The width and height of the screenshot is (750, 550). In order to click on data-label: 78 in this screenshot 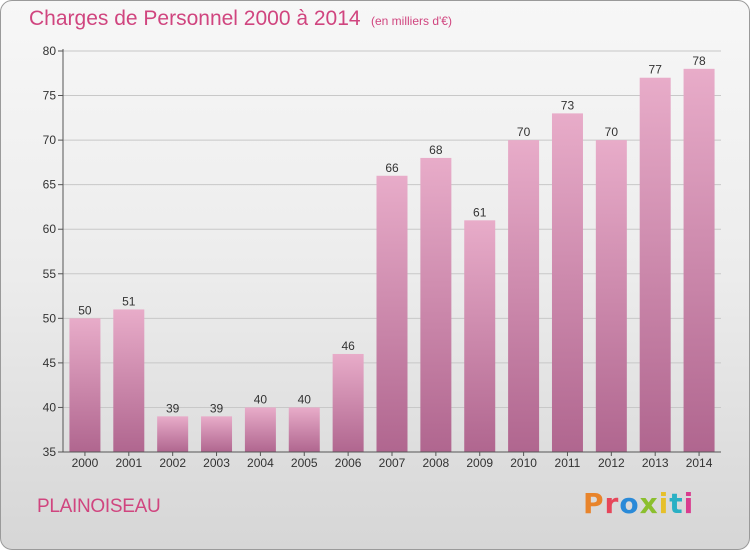, I will do `click(699, 61)`.